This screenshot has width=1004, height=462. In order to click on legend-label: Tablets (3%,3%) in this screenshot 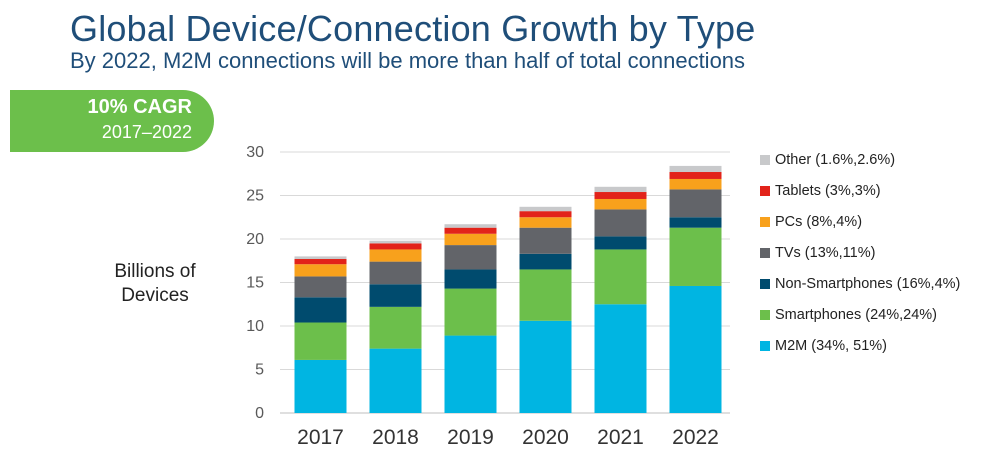, I will do `click(828, 191)`.